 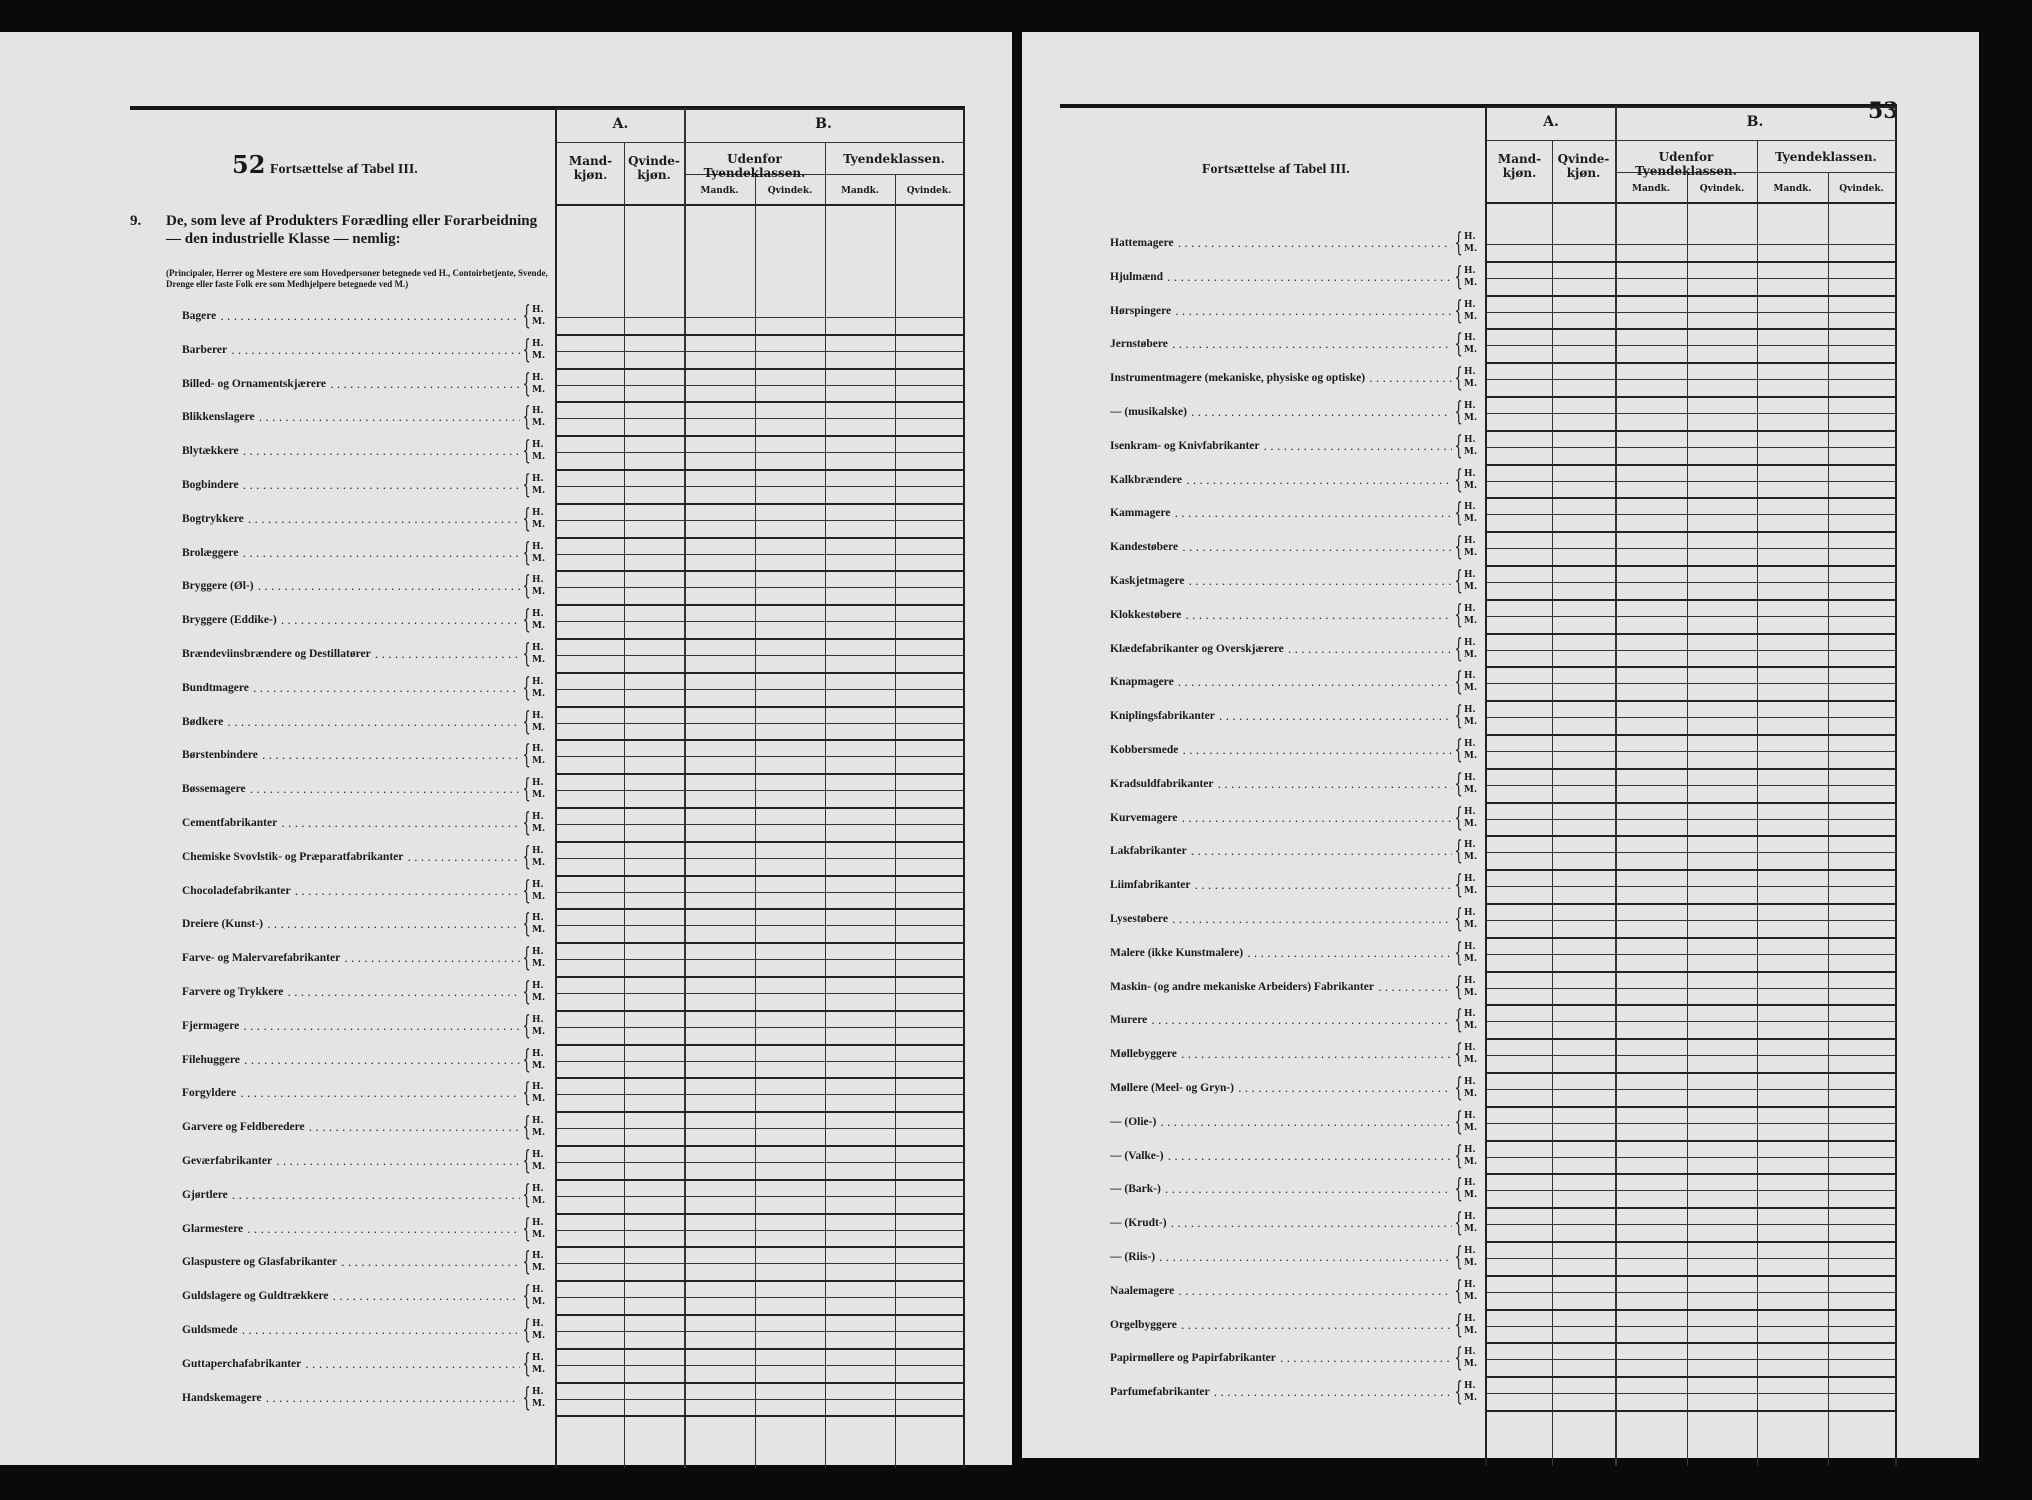 What do you see at coordinates (760, 205) in the screenshot?
I see `header-bottom-border` at bounding box center [760, 205].